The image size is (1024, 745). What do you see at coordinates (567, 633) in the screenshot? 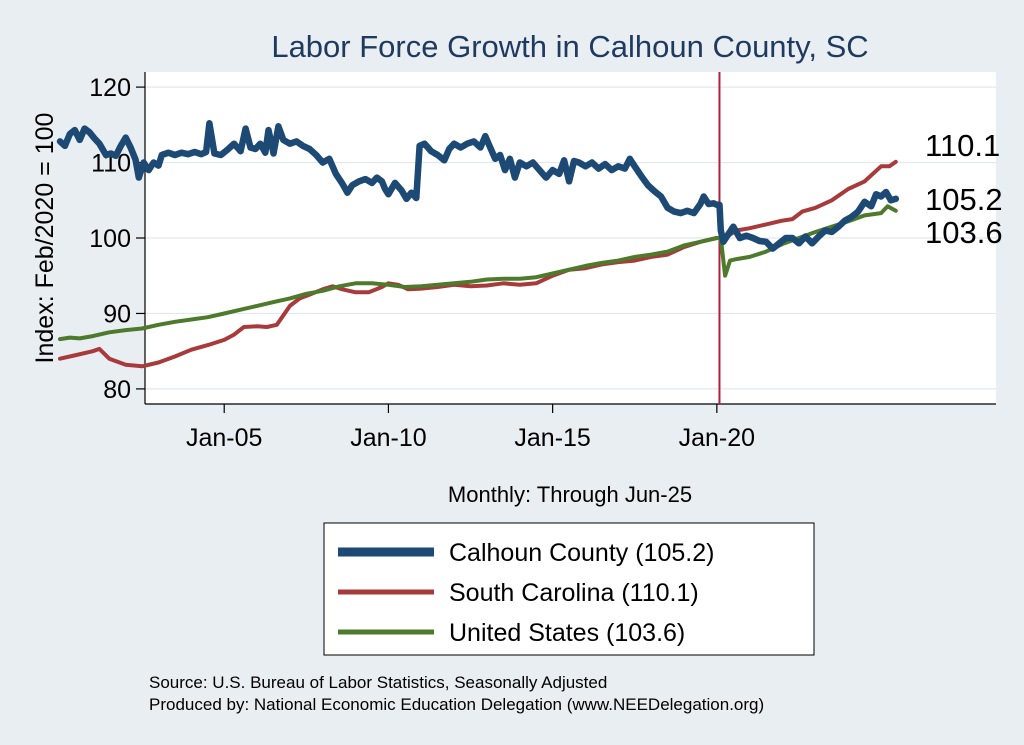
I see `legend-label-2: United States (103.6)` at bounding box center [567, 633].